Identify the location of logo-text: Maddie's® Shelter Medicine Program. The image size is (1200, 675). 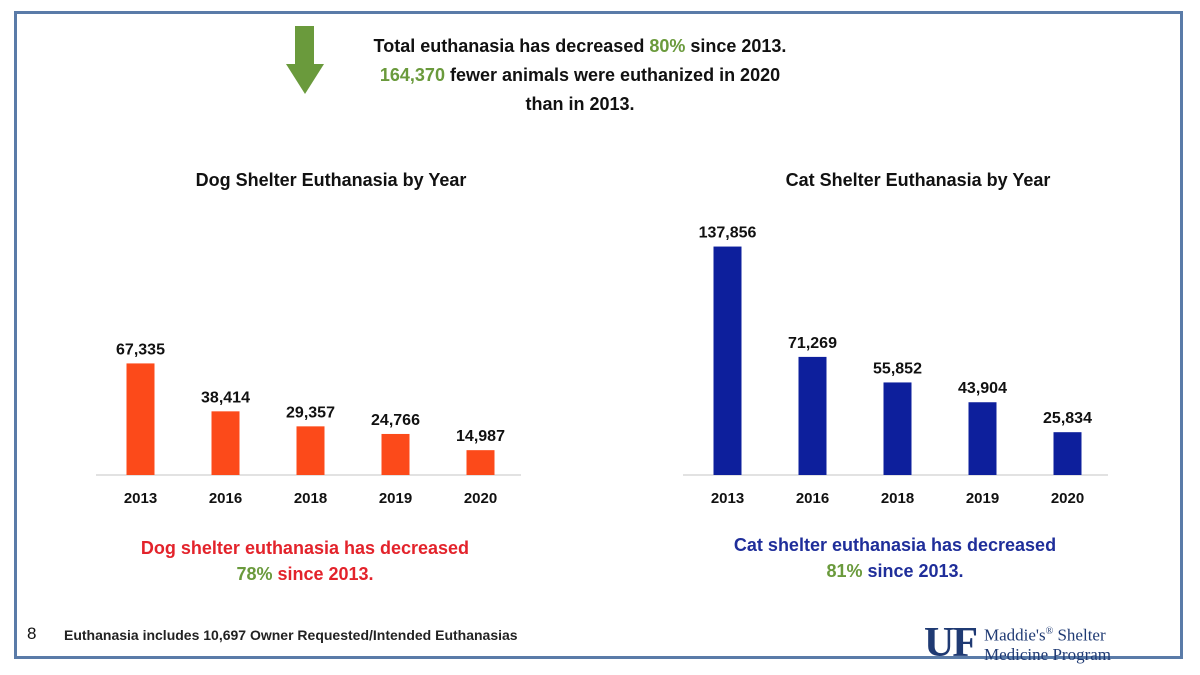
(1047, 644).